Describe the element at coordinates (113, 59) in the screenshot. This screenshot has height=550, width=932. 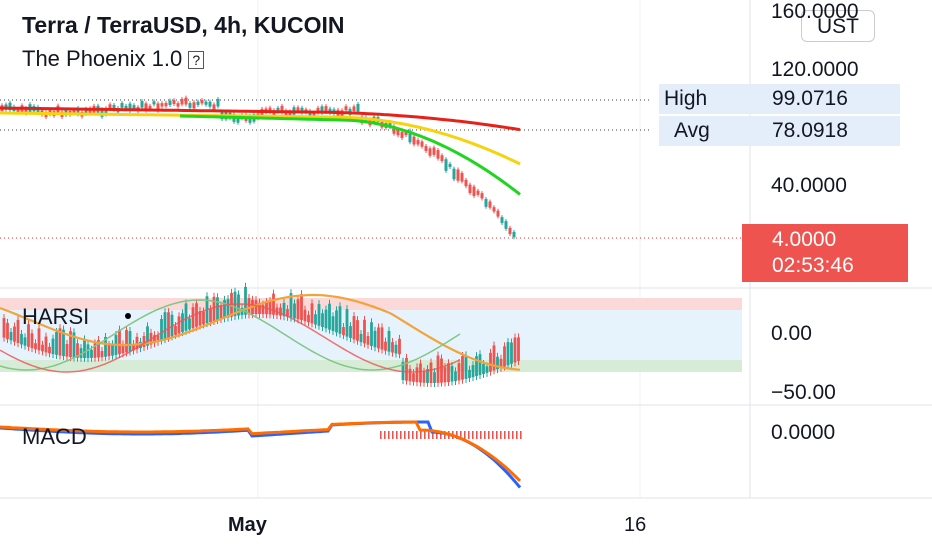
I see `indicator-title: The Phoenix 1.0?` at that location.